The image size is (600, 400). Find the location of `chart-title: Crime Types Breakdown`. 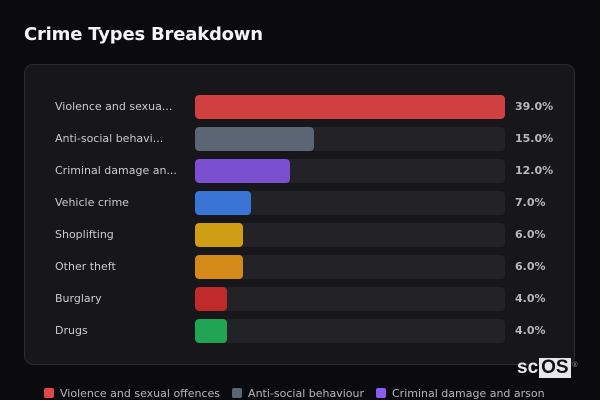

chart-title: Crime Types Breakdown is located at coordinates (143, 34).